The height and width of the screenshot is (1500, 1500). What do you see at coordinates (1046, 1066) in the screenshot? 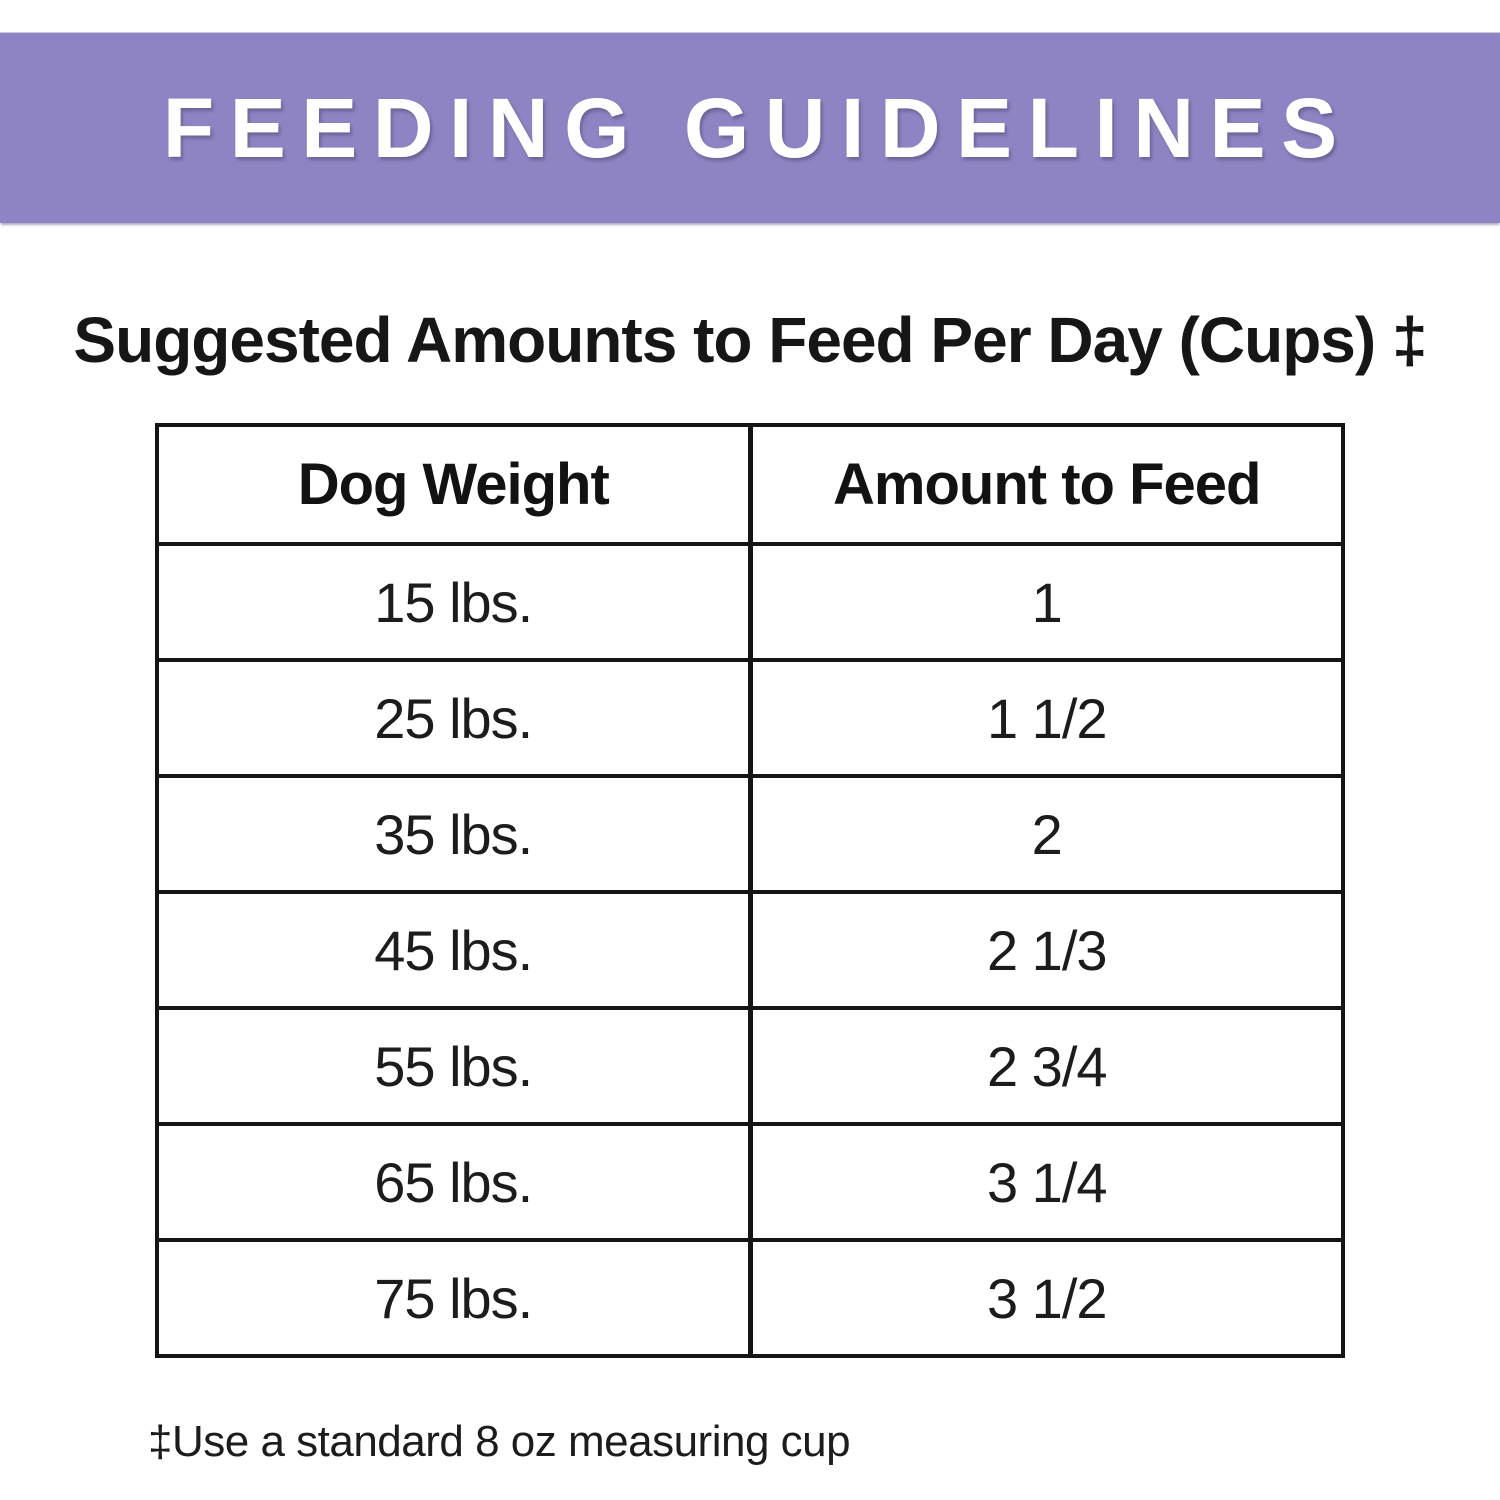
I see `amount-cell: 2 3/4` at bounding box center [1046, 1066].